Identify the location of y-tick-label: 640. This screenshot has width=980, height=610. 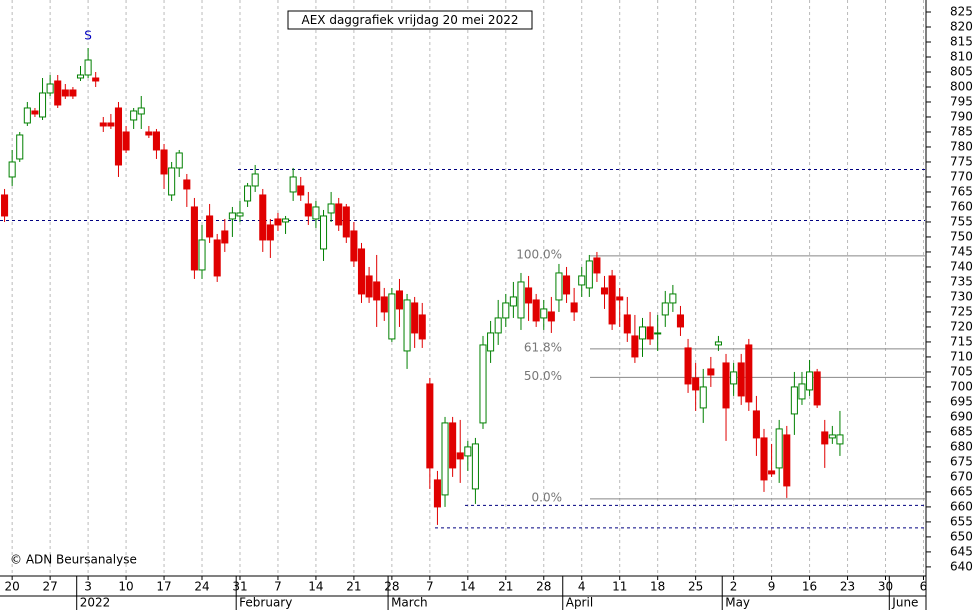
(961, 566).